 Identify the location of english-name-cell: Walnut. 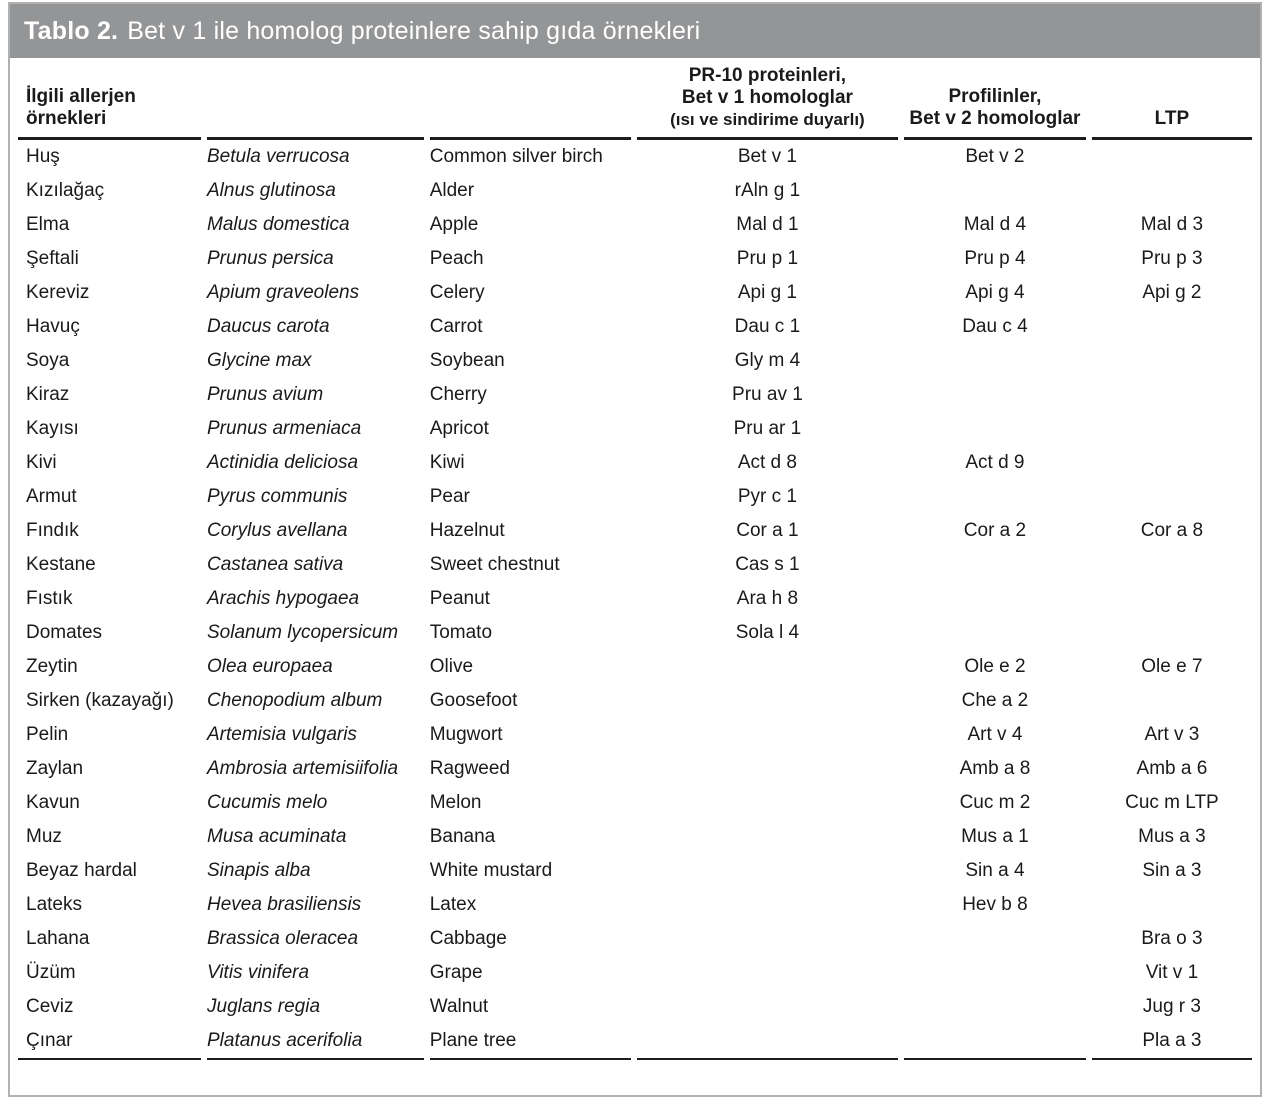
(459, 1006).